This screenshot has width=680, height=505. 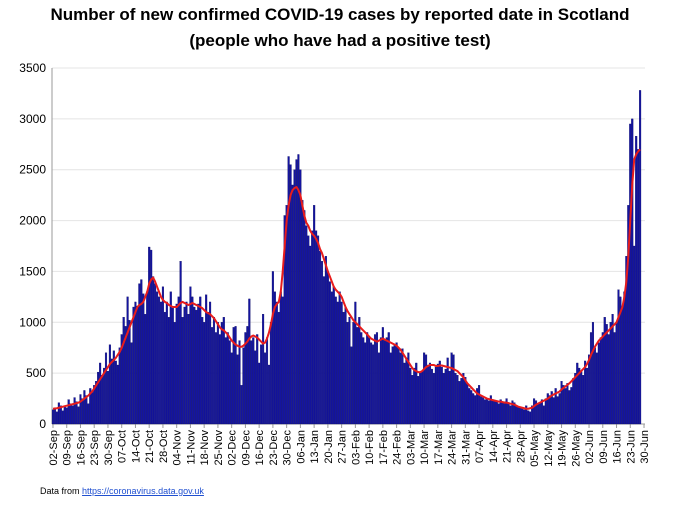 What do you see at coordinates (143, 491) in the screenshot?
I see `source-link: https://coronavirus.data.gov.uk` at bounding box center [143, 491].